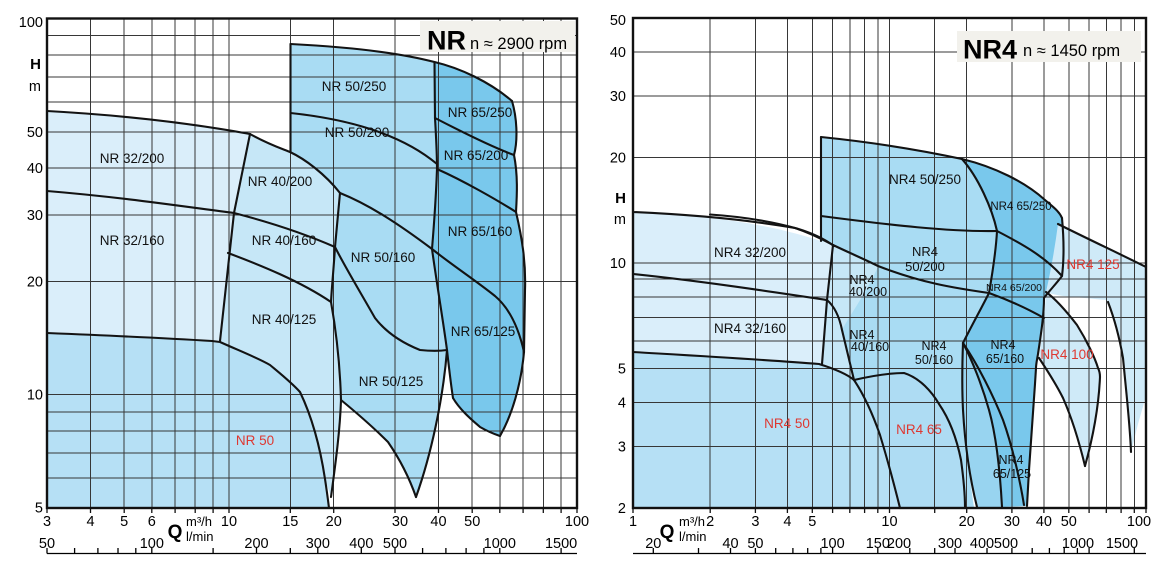 This screenshot has width=1157, height=569. Describe the element at coordinates (480, 112) in the screenshot. I see `svg-text: NR 65/250` at that location.